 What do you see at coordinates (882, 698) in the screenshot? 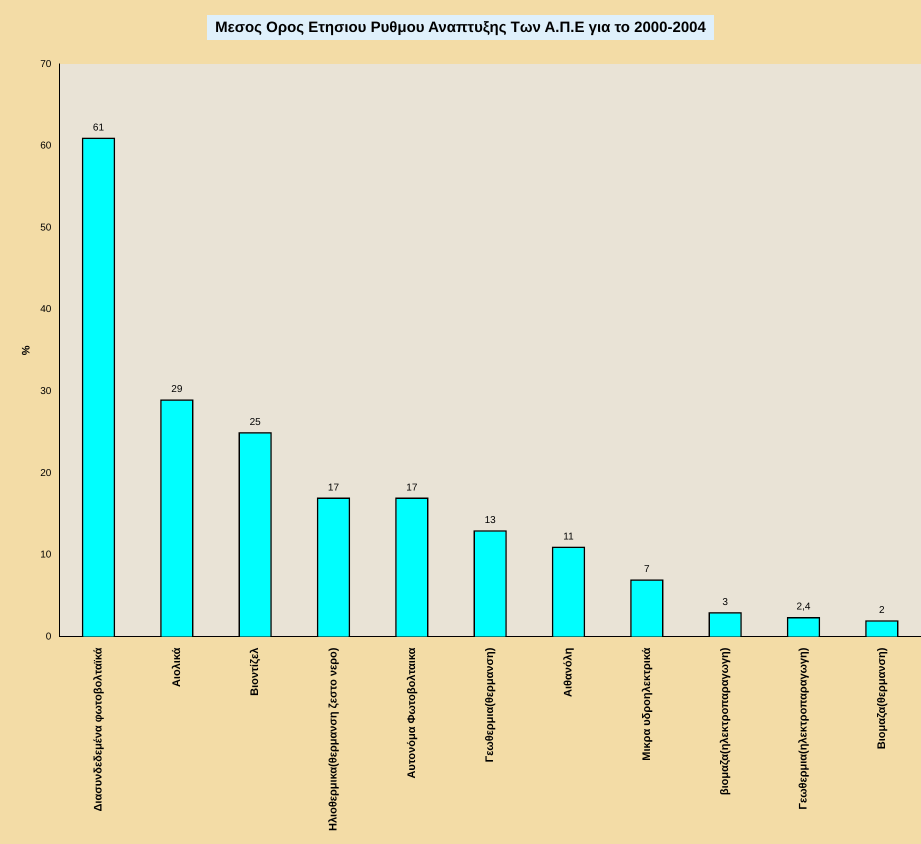
I see `x-tick-label: Βιομαζα(θερμανση)` at bounding box center [882, 698].